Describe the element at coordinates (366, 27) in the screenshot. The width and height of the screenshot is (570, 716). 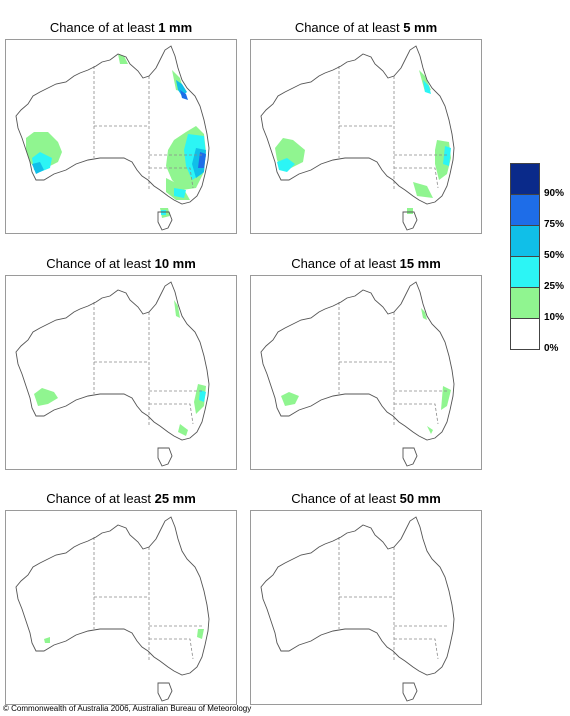
I see `panel-title: Chance of at least 5 mm` at that location.